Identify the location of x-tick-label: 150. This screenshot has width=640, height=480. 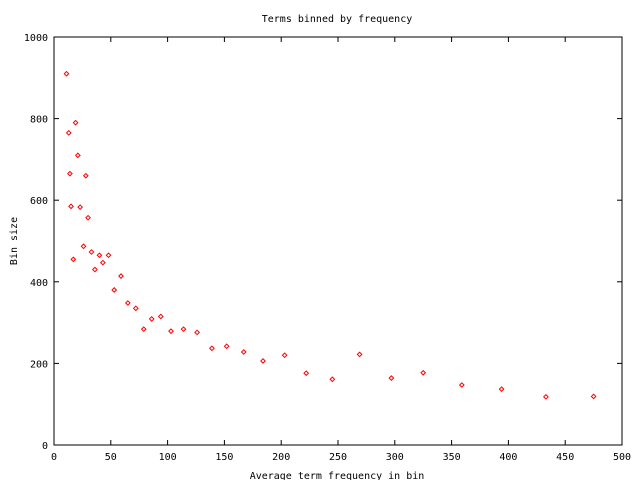
(224, 457).